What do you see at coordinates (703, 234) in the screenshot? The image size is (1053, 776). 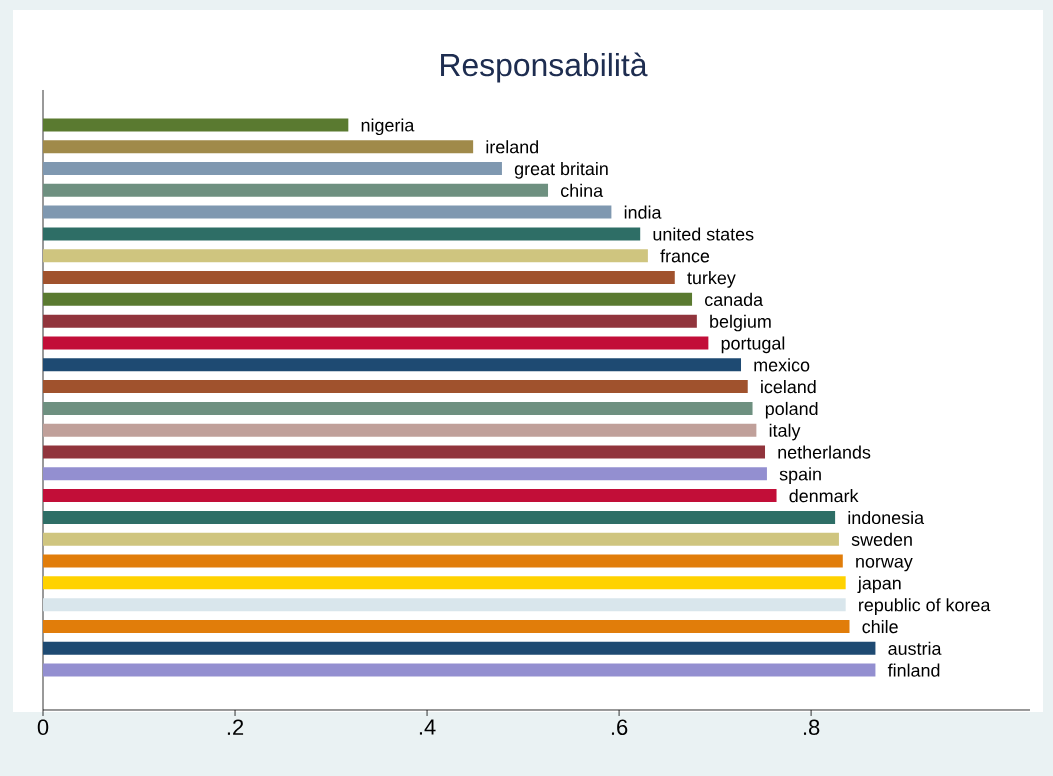 I see `y-tick-label: united states` at bounding box center [703, 234].